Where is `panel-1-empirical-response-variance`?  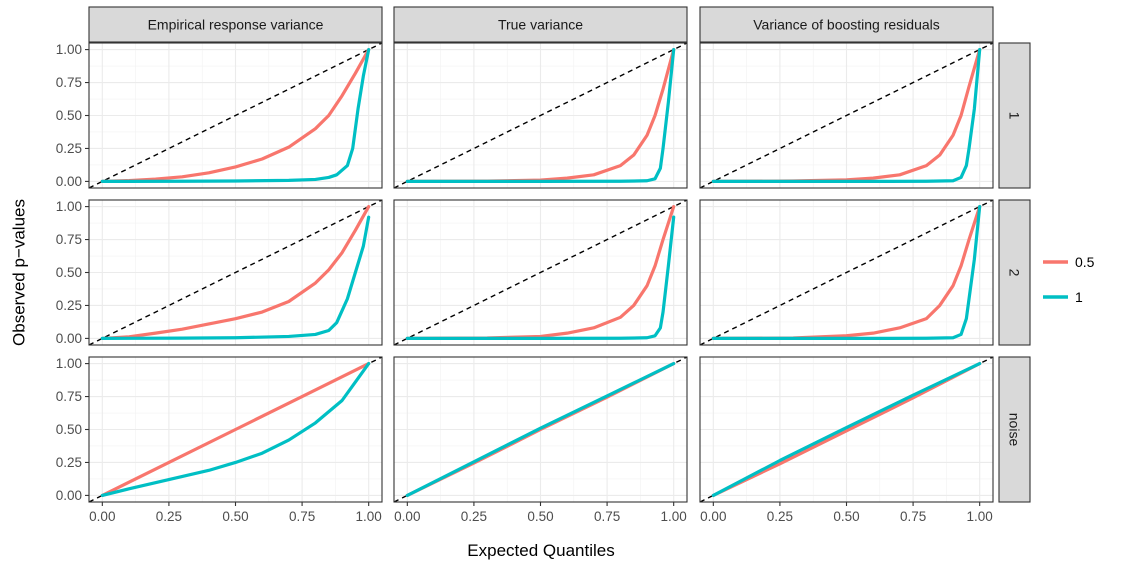 panel-1-empirical-response-variance is located at coordinates (235, 115).